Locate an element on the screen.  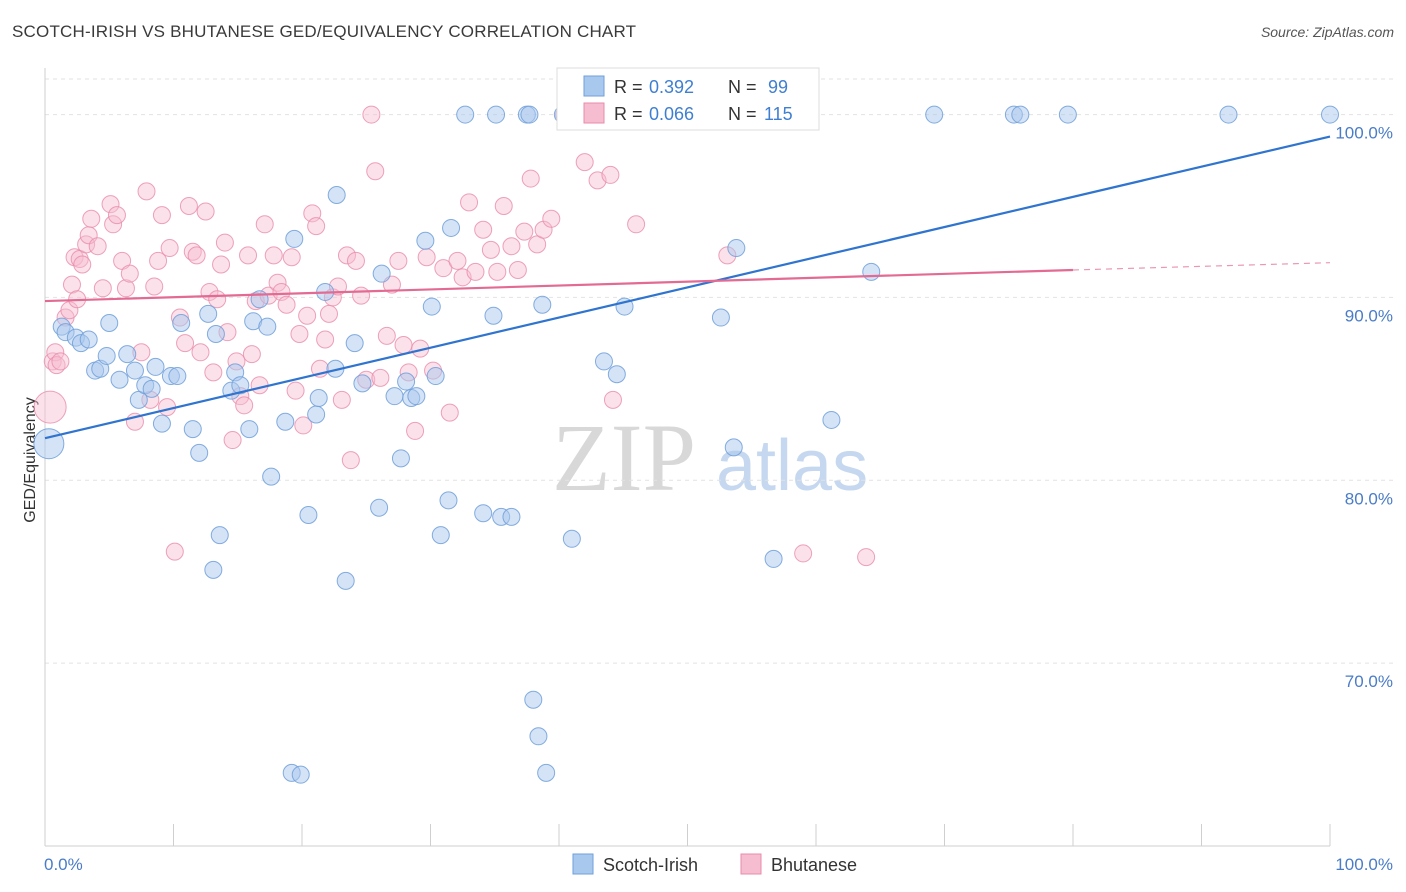
y-tick-labels: 70.0% 80.0% 90.0% 100.0% is located at coordinates (1364, 408).